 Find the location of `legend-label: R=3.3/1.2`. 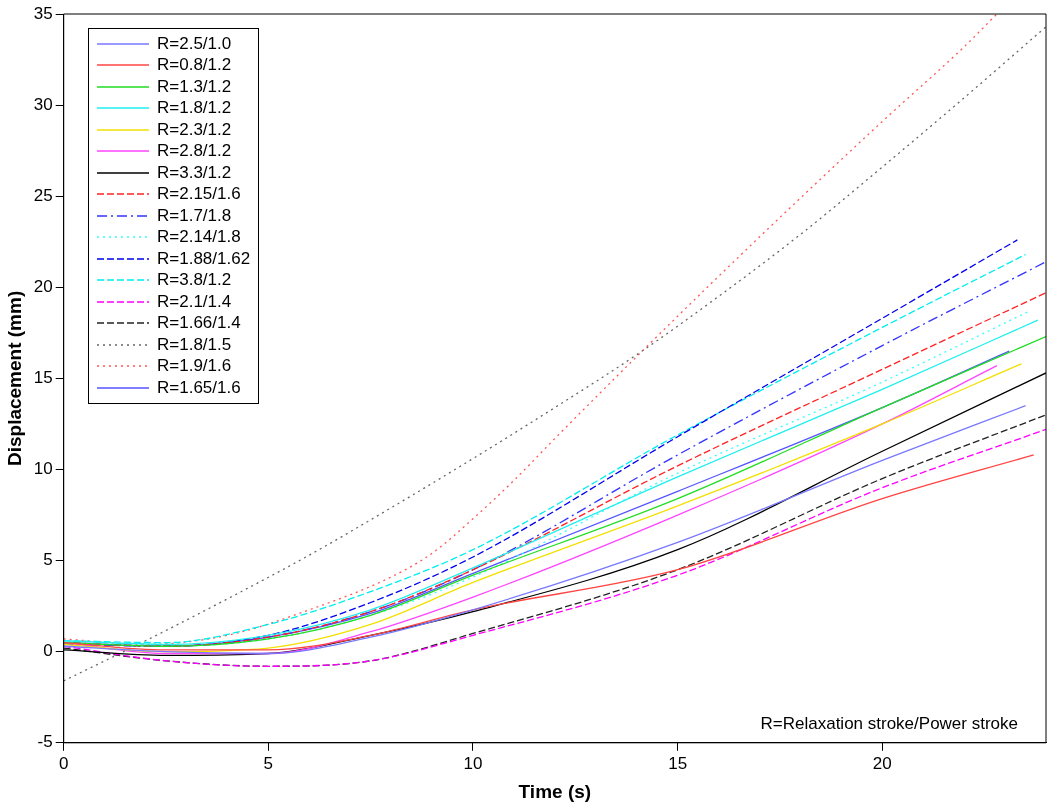

legend-label: R=3.3/1.2 is located at coordinates (194, 172).